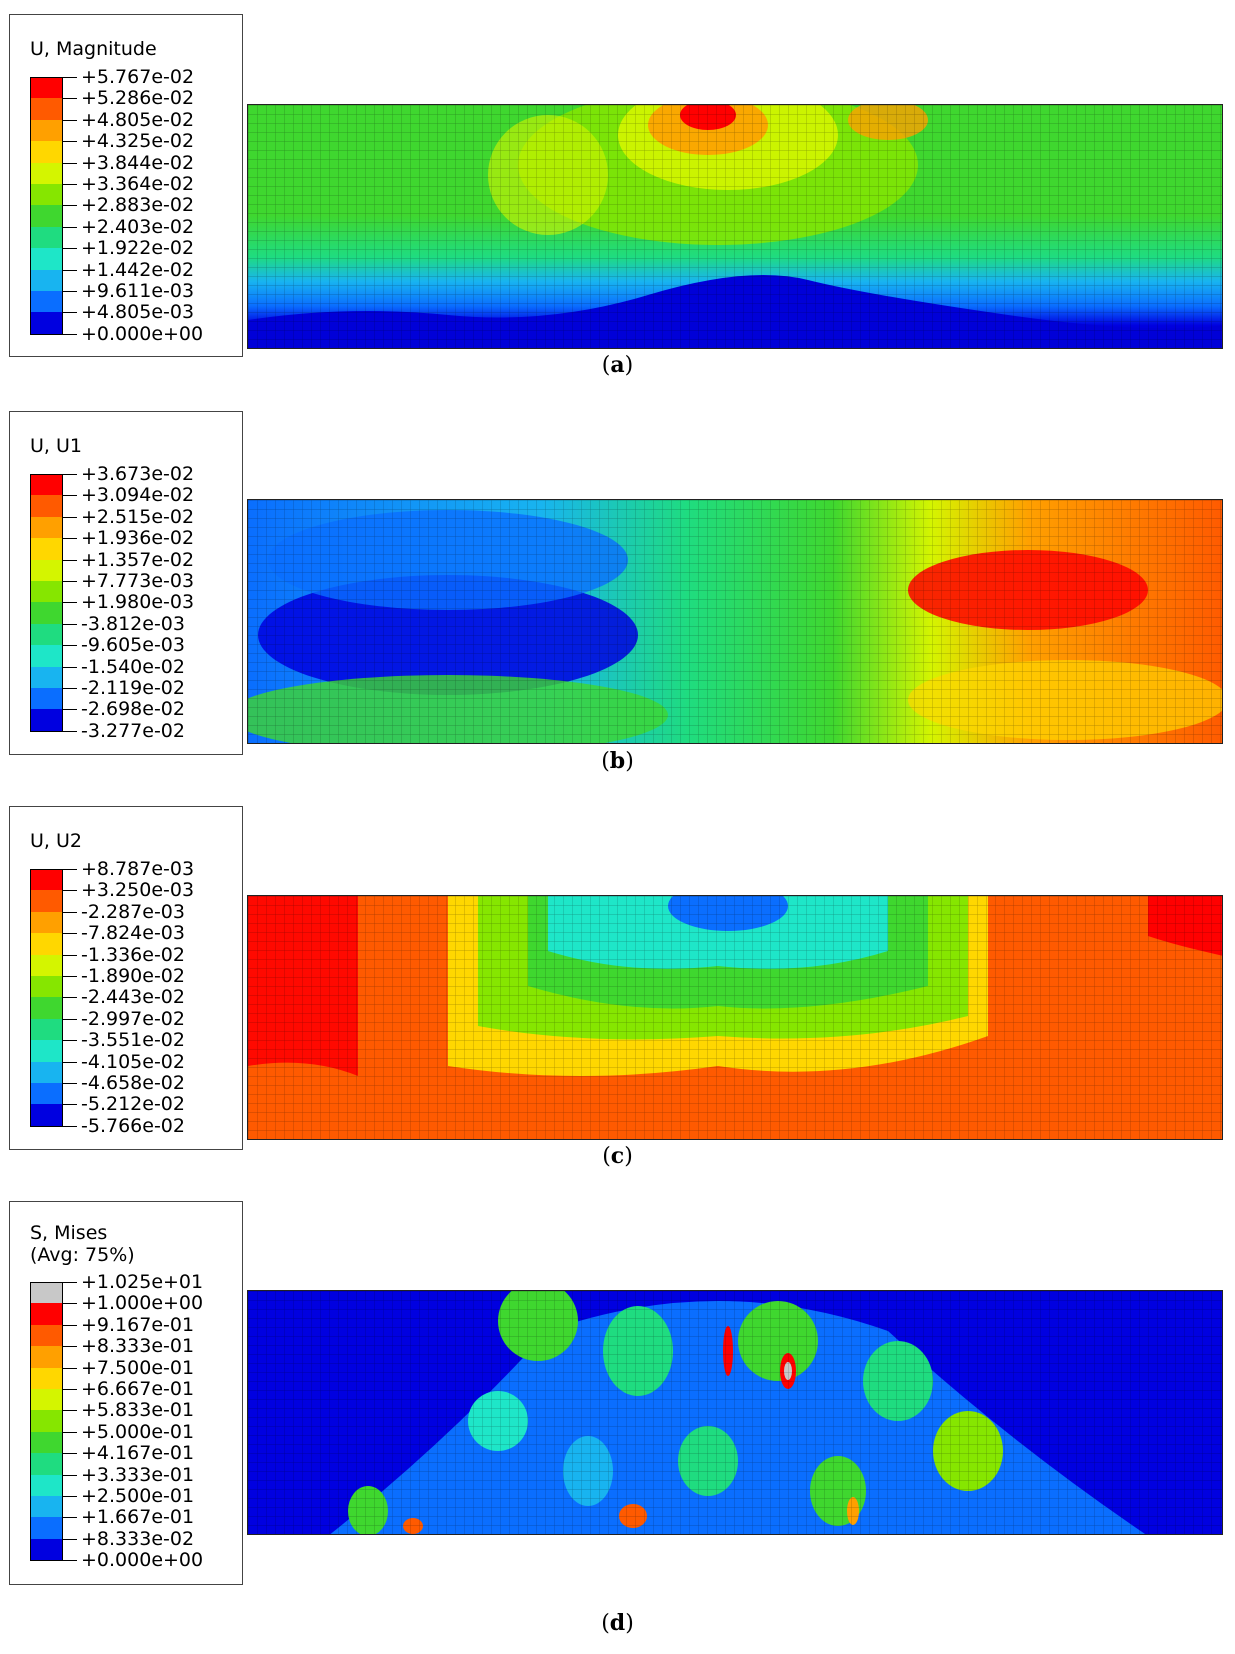 The width and height of the screenshot is (1235, 1654). I want to click on scale-label: -2.997e-02, so click(133, 1018).